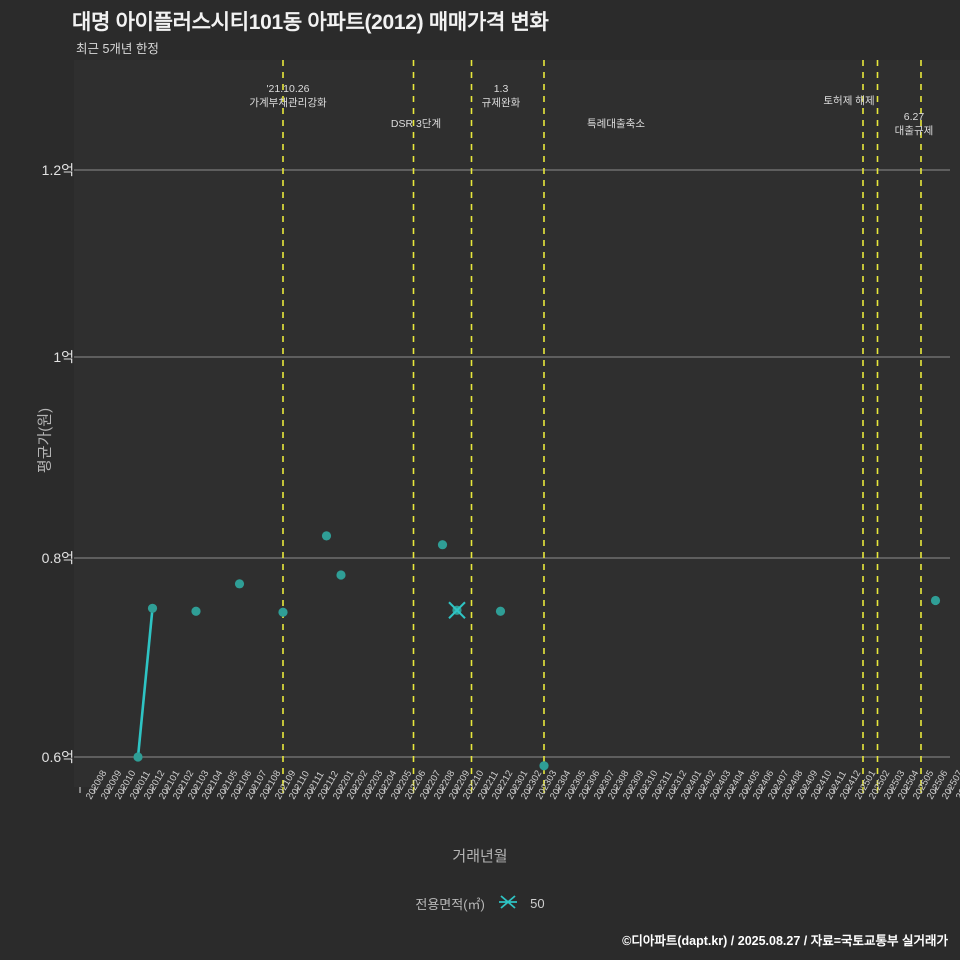 This screenshot has width=960, height=960. Describe the element at coordinates (480, 856) in the screenshot. I see `x-axis-label: 거래년월` at that location.